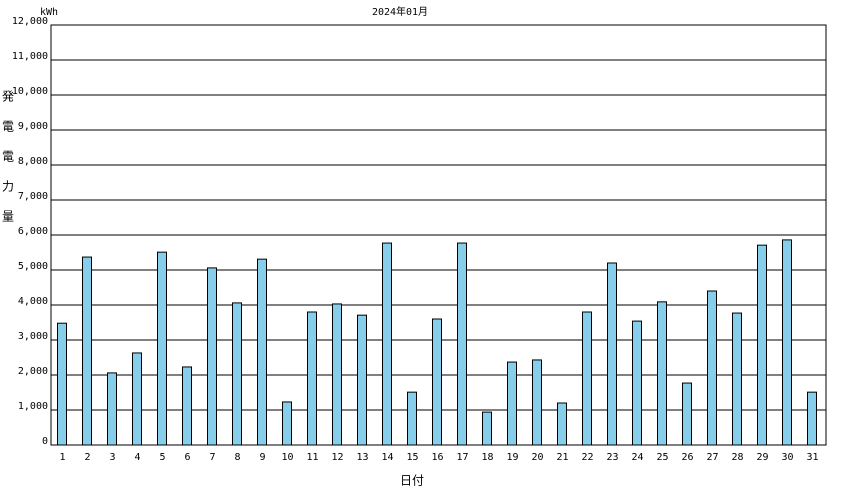 The width and height of the screenshot is (850, 499). What do you see at coordinates (637, 457) in the screenshot?
I see `x-tick-label: 24` at bounding box center [637, 457].